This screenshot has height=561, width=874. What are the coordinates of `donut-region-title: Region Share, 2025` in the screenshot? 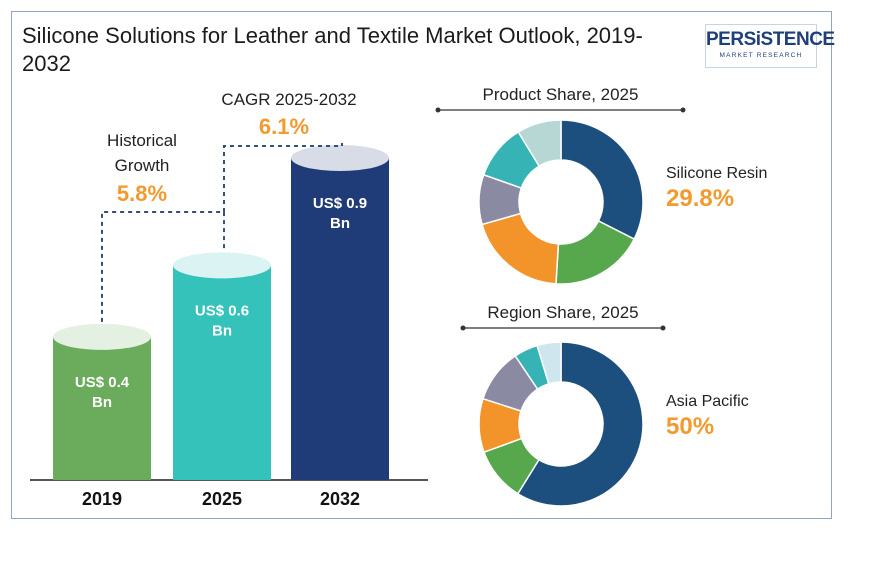 It's located at (562, 312).